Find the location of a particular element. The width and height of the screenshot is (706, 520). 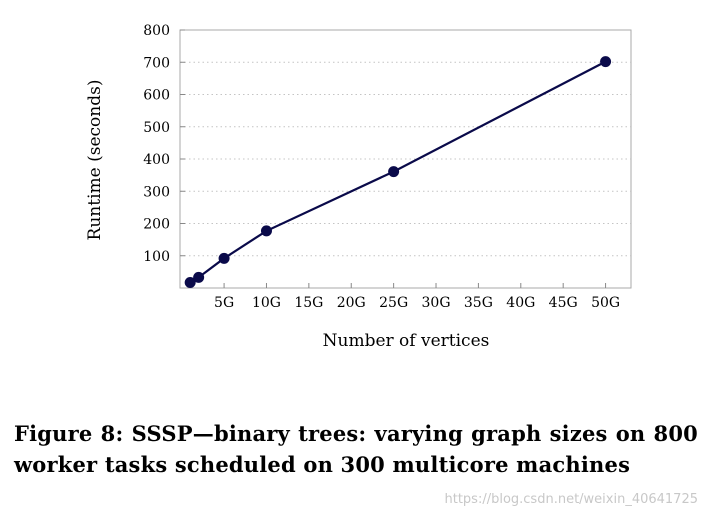

y-tick-label: 400 is located at coordinates (156, 160).